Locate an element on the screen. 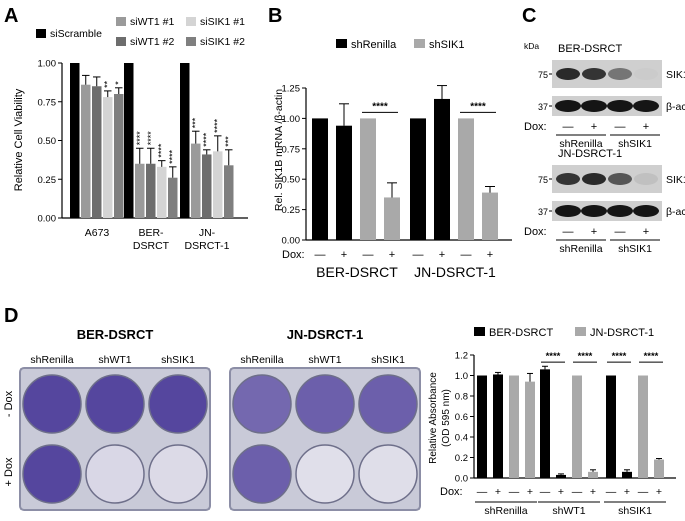  b-y-tick-label: 1.25 is located at coordinates (291, 89).